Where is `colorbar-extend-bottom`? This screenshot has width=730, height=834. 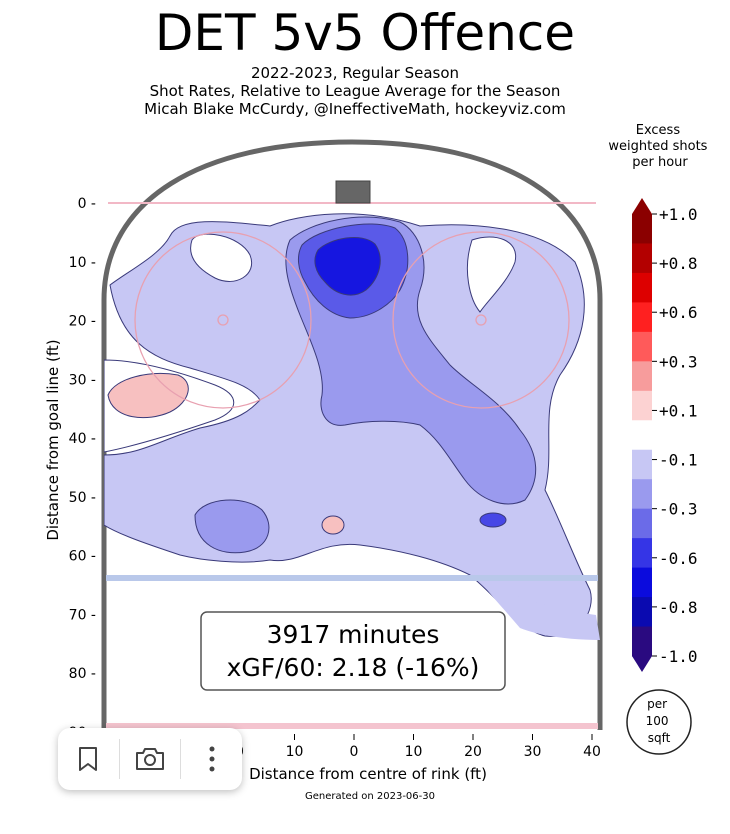
colorbar-extend-bottom is located at coordinates (642, 664).